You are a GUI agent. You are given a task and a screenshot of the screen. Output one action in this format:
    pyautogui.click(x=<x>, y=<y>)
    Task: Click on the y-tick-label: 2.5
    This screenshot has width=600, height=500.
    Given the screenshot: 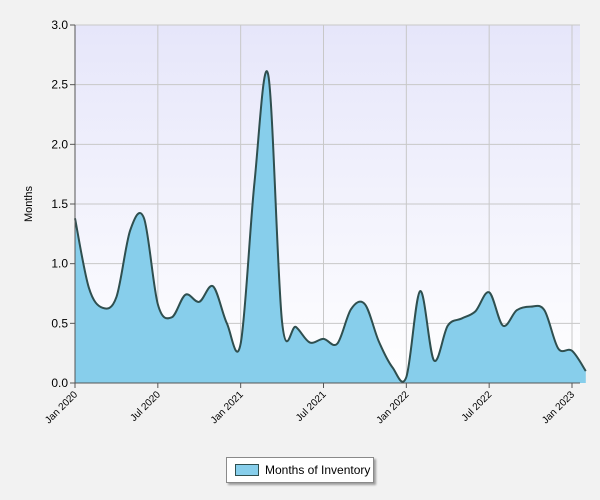 What is the action you would take?
    pyautogui.click(x=59, y=85)
    